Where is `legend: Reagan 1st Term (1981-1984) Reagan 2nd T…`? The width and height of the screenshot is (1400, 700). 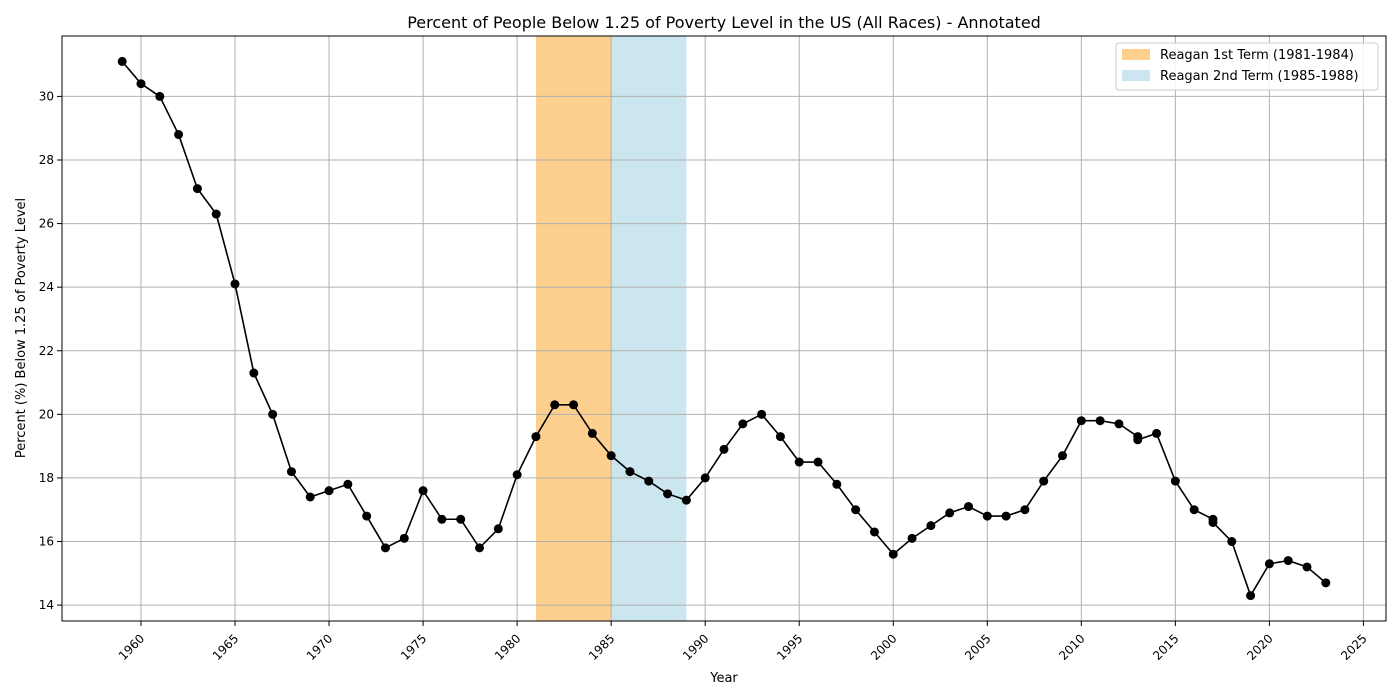
legend: Reagan 1st Term (1981-1984) Reagan 2nd T… is located at coordinates (1247, 66).